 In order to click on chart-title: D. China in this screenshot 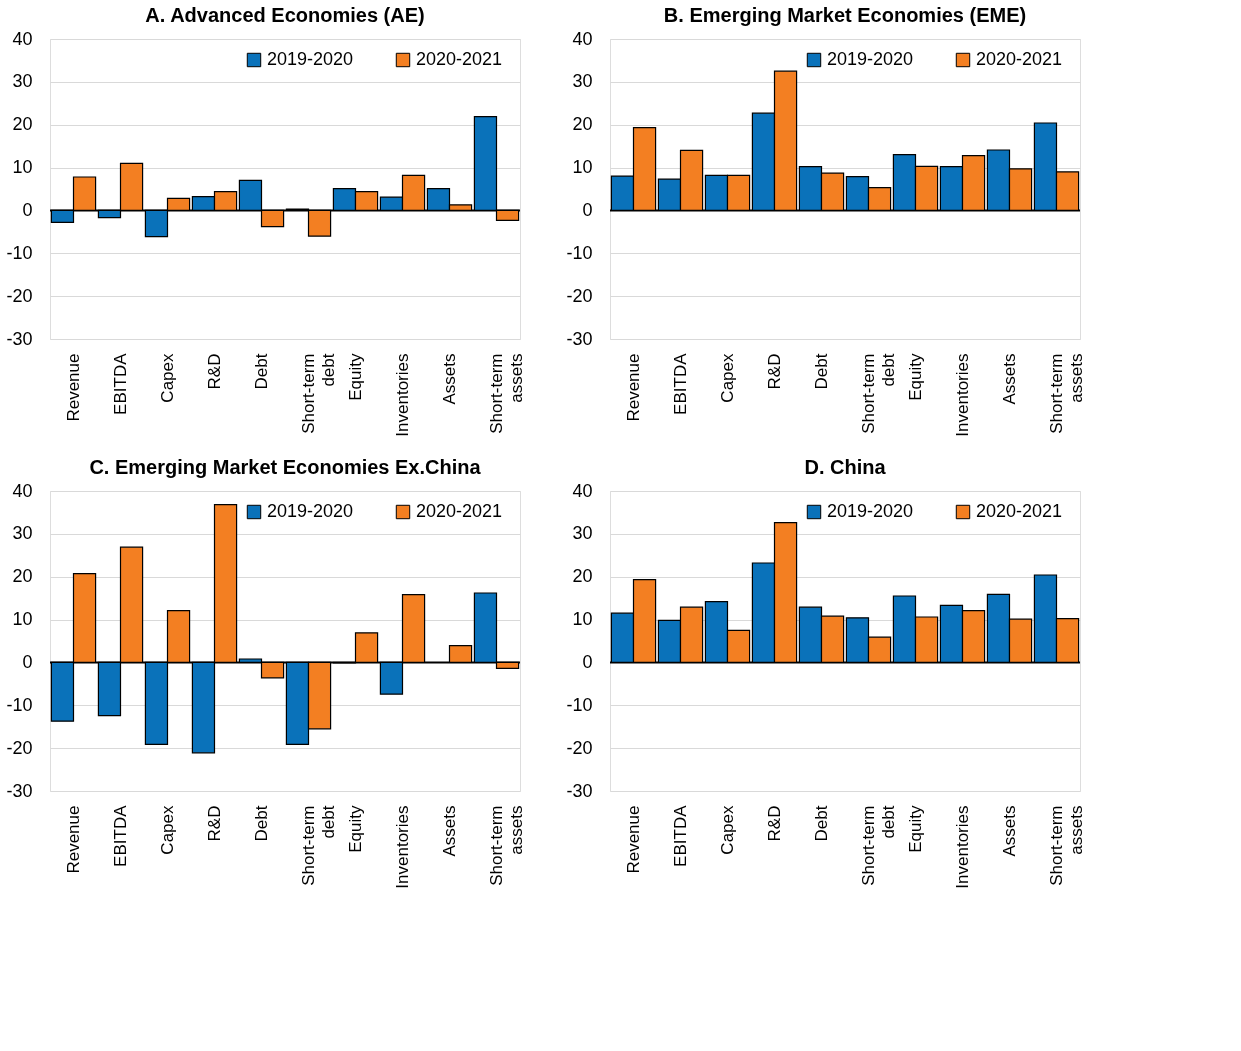, I will do `click(845, 467)`.